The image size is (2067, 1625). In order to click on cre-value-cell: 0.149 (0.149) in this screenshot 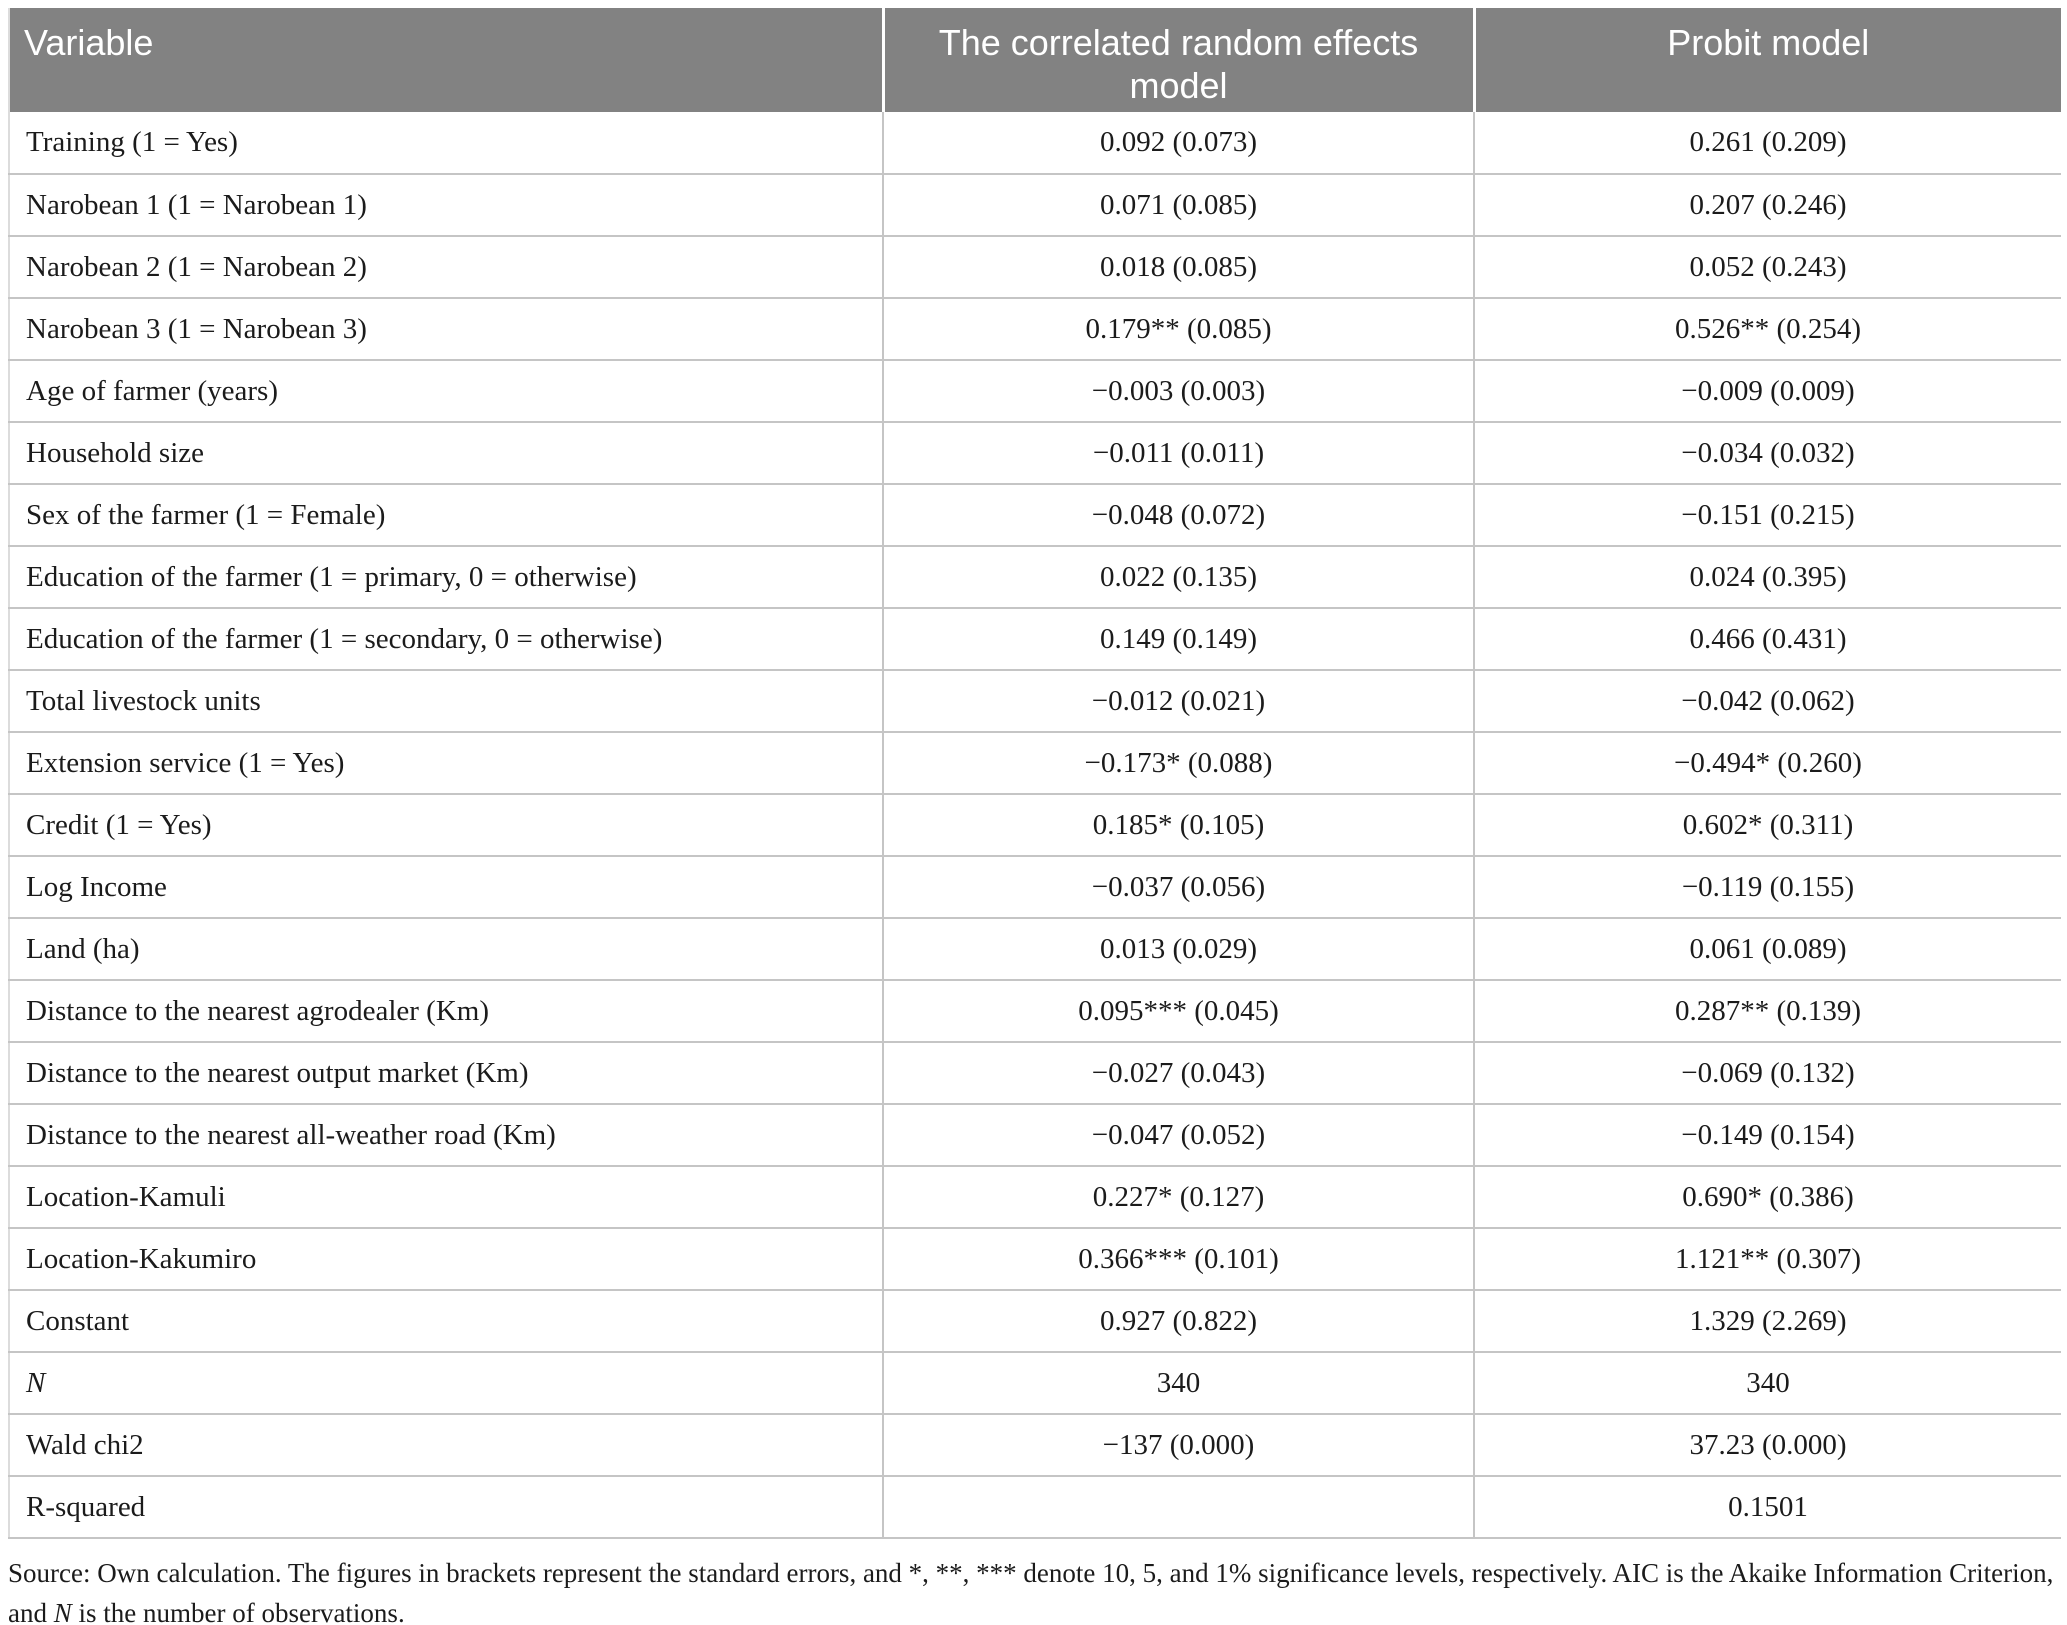, I will do `click(1178, 638)`.